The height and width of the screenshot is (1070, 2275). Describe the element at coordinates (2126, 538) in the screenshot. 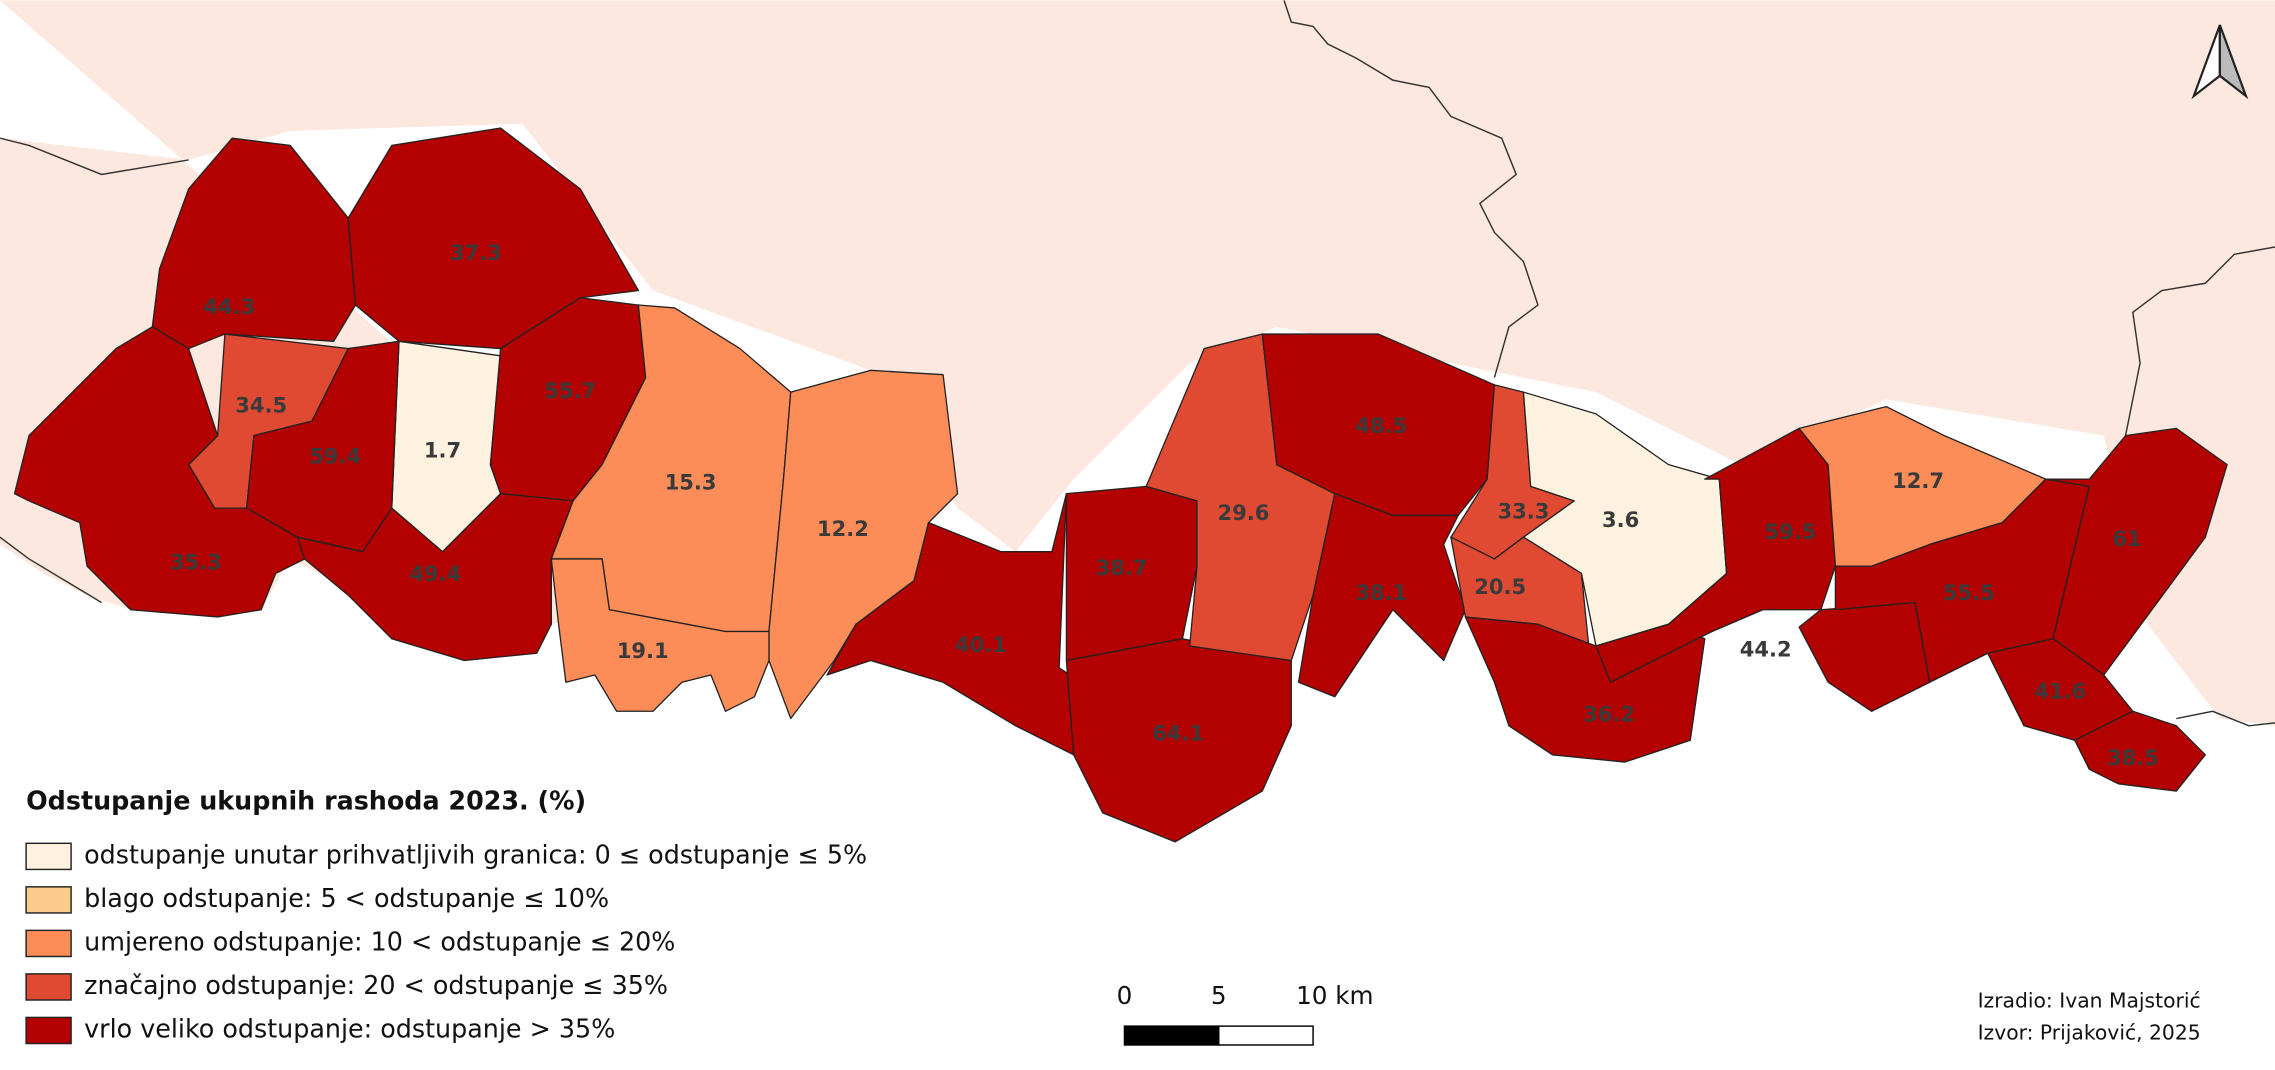

I see `region-label: 61` at that location.